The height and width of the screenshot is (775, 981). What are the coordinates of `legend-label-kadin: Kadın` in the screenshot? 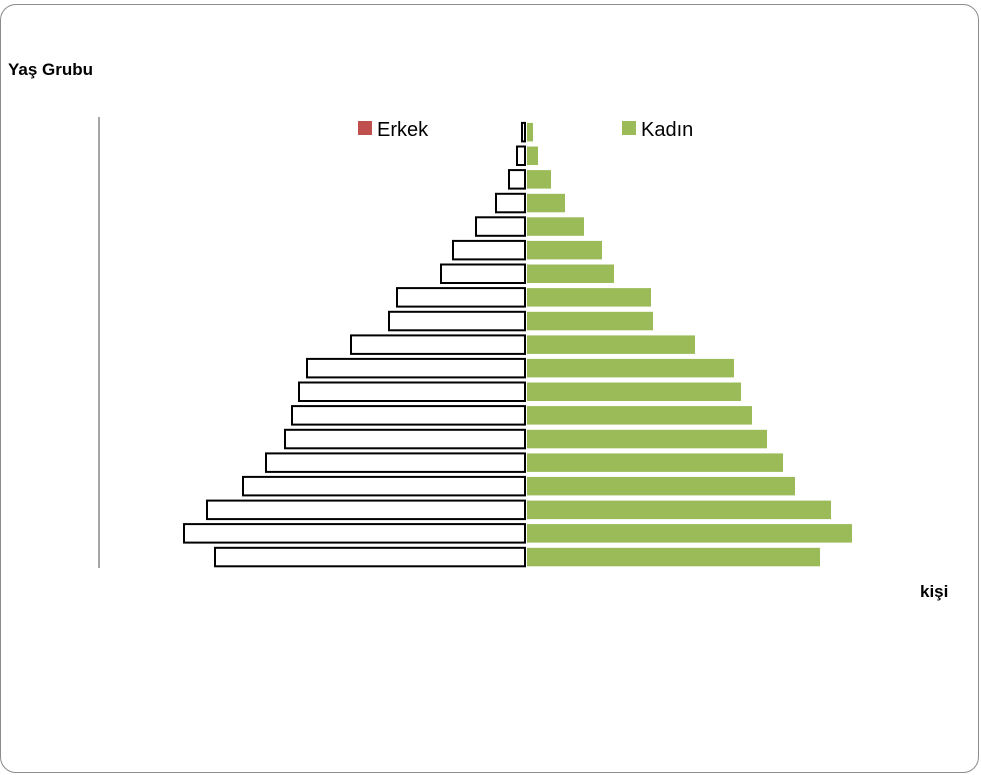 It's located at (667, 130).